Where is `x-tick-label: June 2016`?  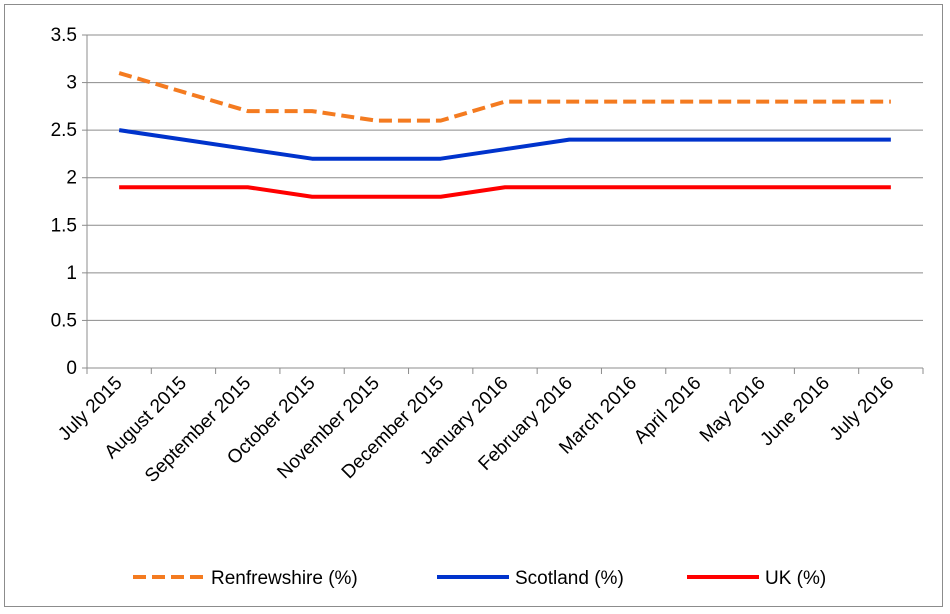
x-tick-label: June 2016 is located at coordinates (795, 412).